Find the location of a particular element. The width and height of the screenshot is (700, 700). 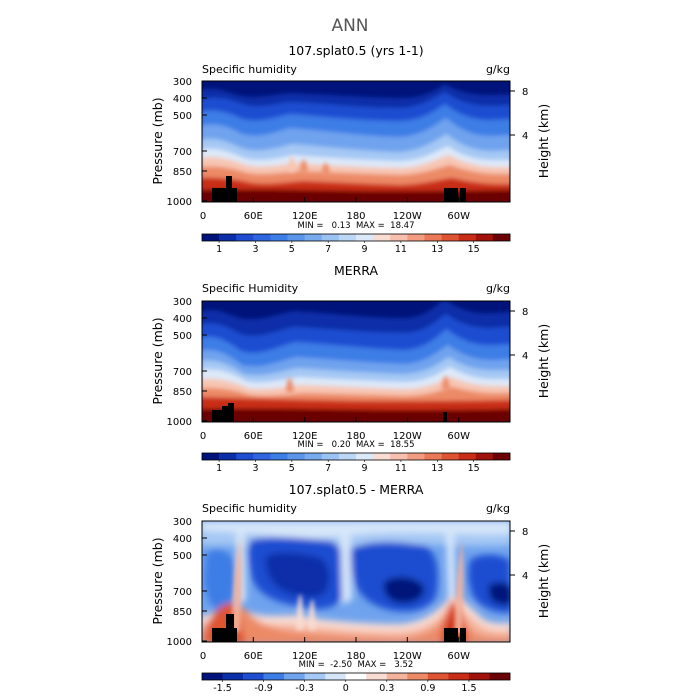

y-tick-label: 300 is located at coordinates (182, 522).